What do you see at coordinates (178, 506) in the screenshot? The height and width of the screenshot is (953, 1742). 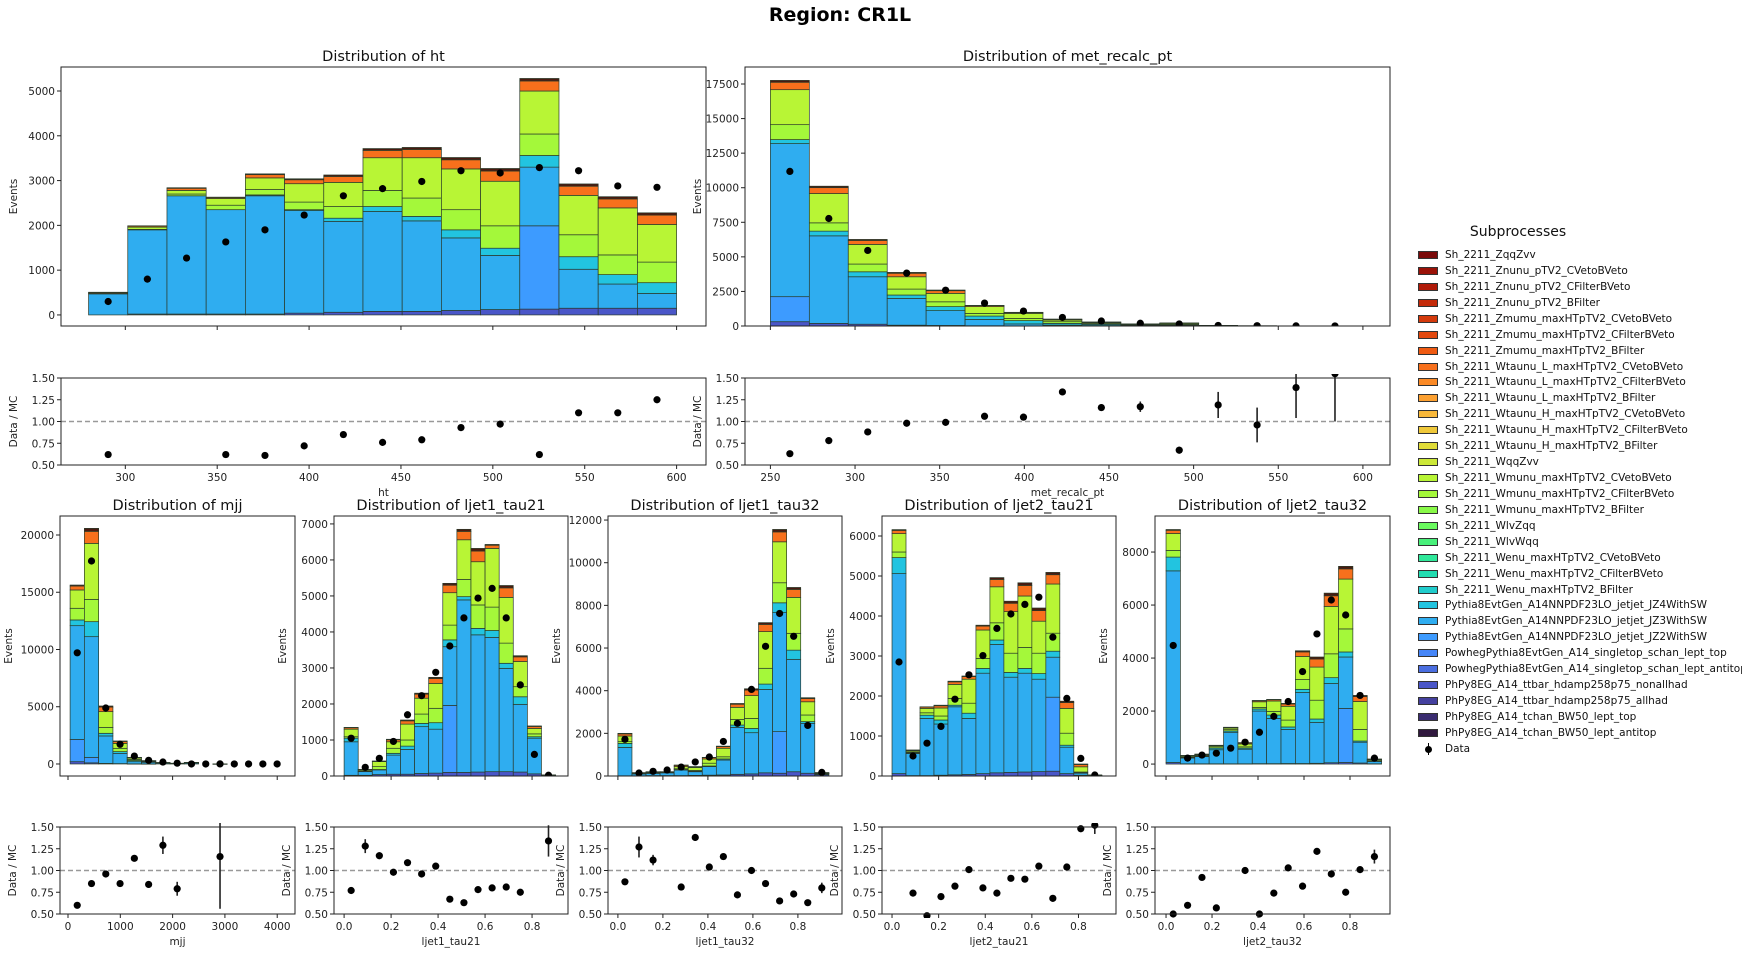 I see `chart-title: Distribution of mjj` at bounding box center [178, 506].